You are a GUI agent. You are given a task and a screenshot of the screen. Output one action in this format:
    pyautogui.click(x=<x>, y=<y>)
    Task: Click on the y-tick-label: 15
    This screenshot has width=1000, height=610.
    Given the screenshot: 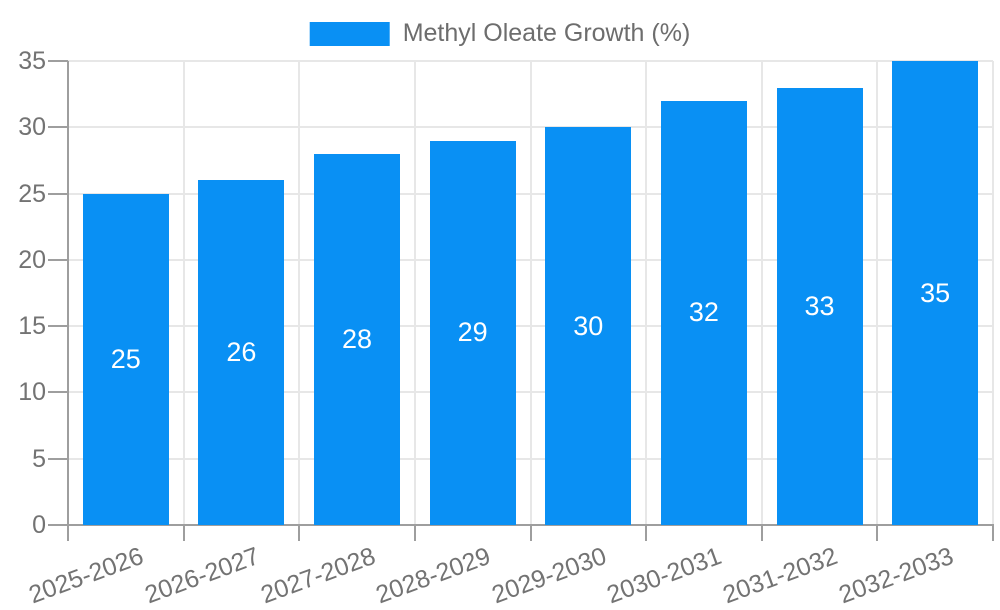 What is the action you would take?
    pyautogui.click(x=32, y=326)
    